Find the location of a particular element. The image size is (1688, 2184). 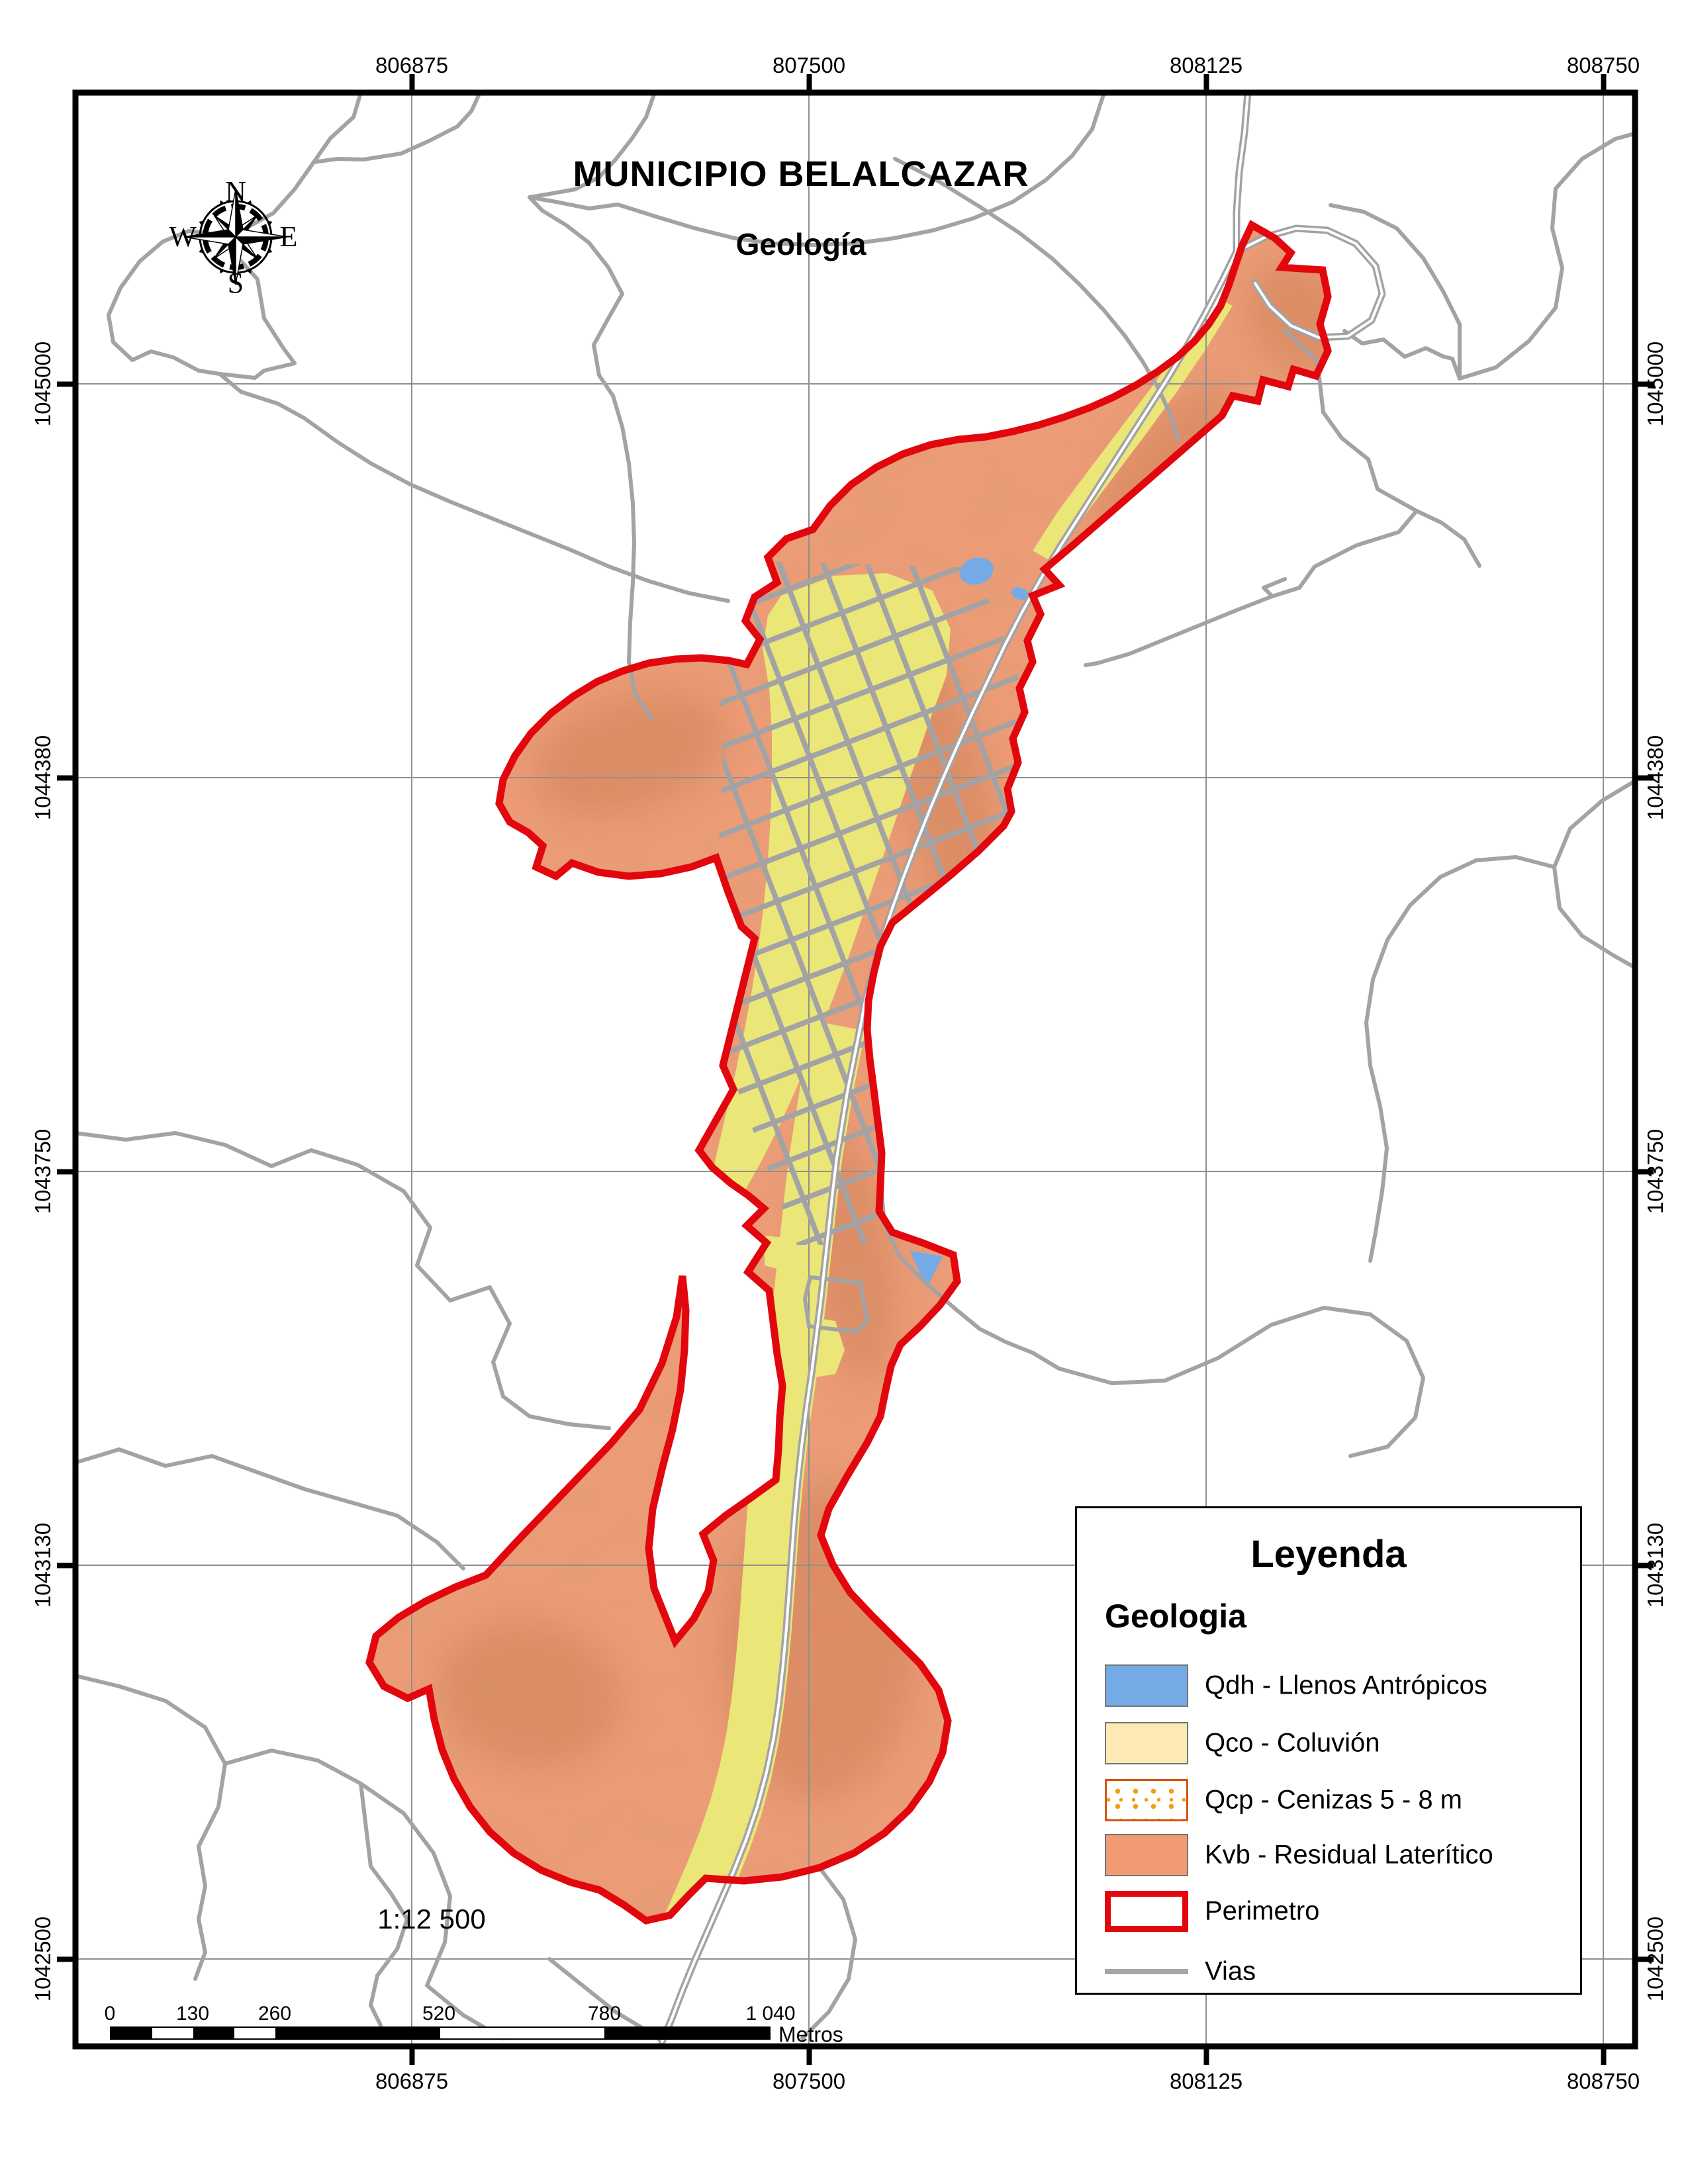

legend-item-kvb: Kvb - Residual Laterítico is located at coordinates (1328, 1855).